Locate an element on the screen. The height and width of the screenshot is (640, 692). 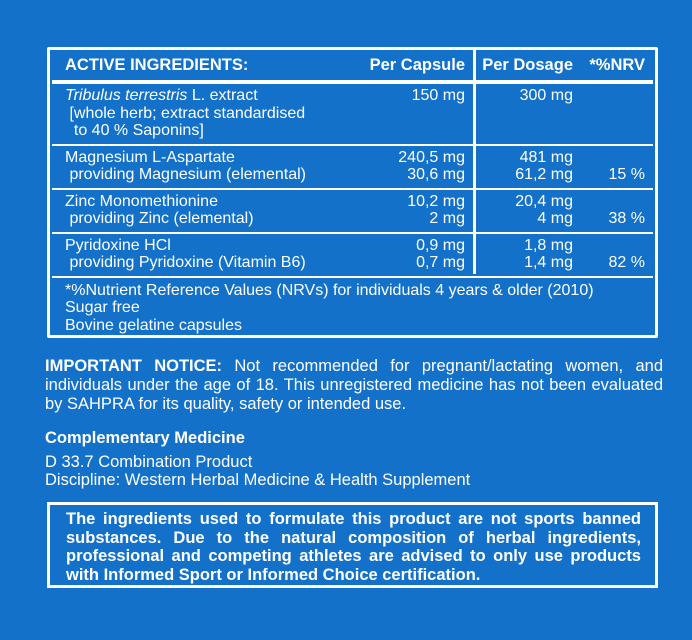
per-capsule-value: 240,5 mg 30,6 mg is located at coordinates (407, 166).